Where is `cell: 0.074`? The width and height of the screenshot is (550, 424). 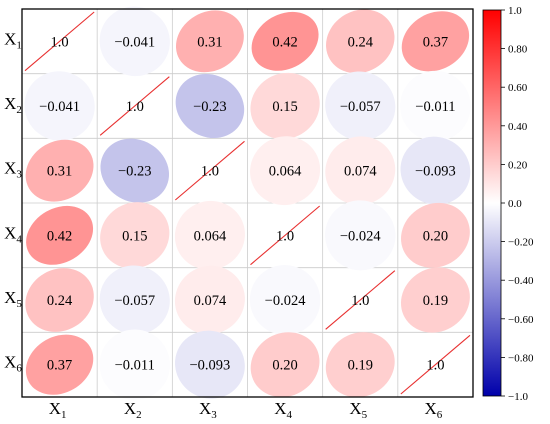
cell: 0.074 is located at coordinates (360, 170).